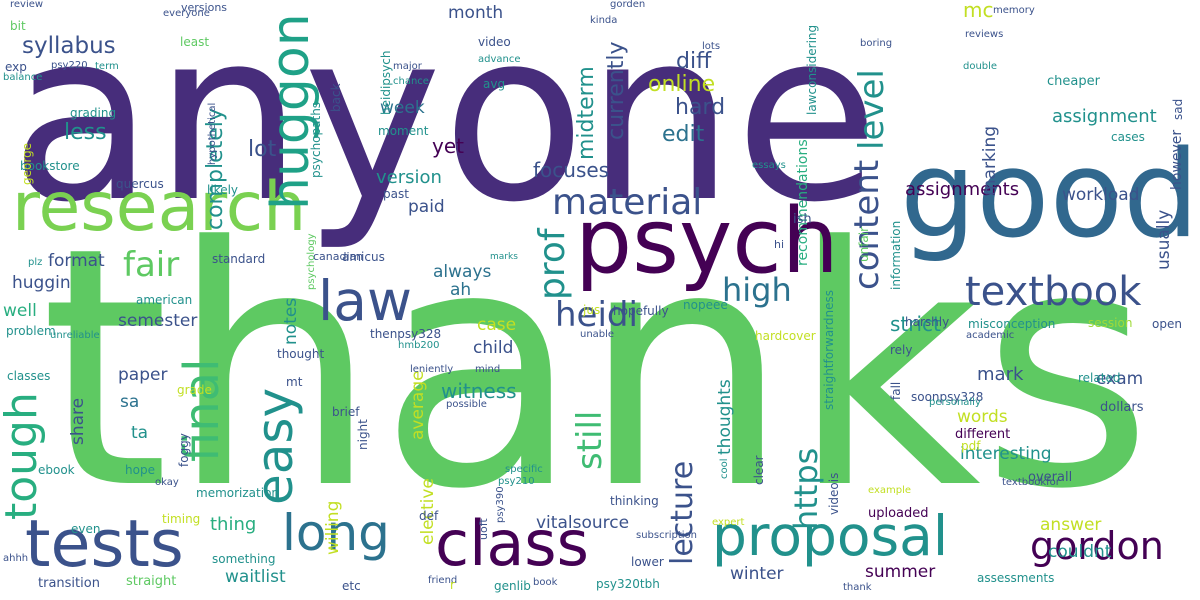  Describe the element at coordinates (872, 109) in the screenshot. I see `word: level` at that location.